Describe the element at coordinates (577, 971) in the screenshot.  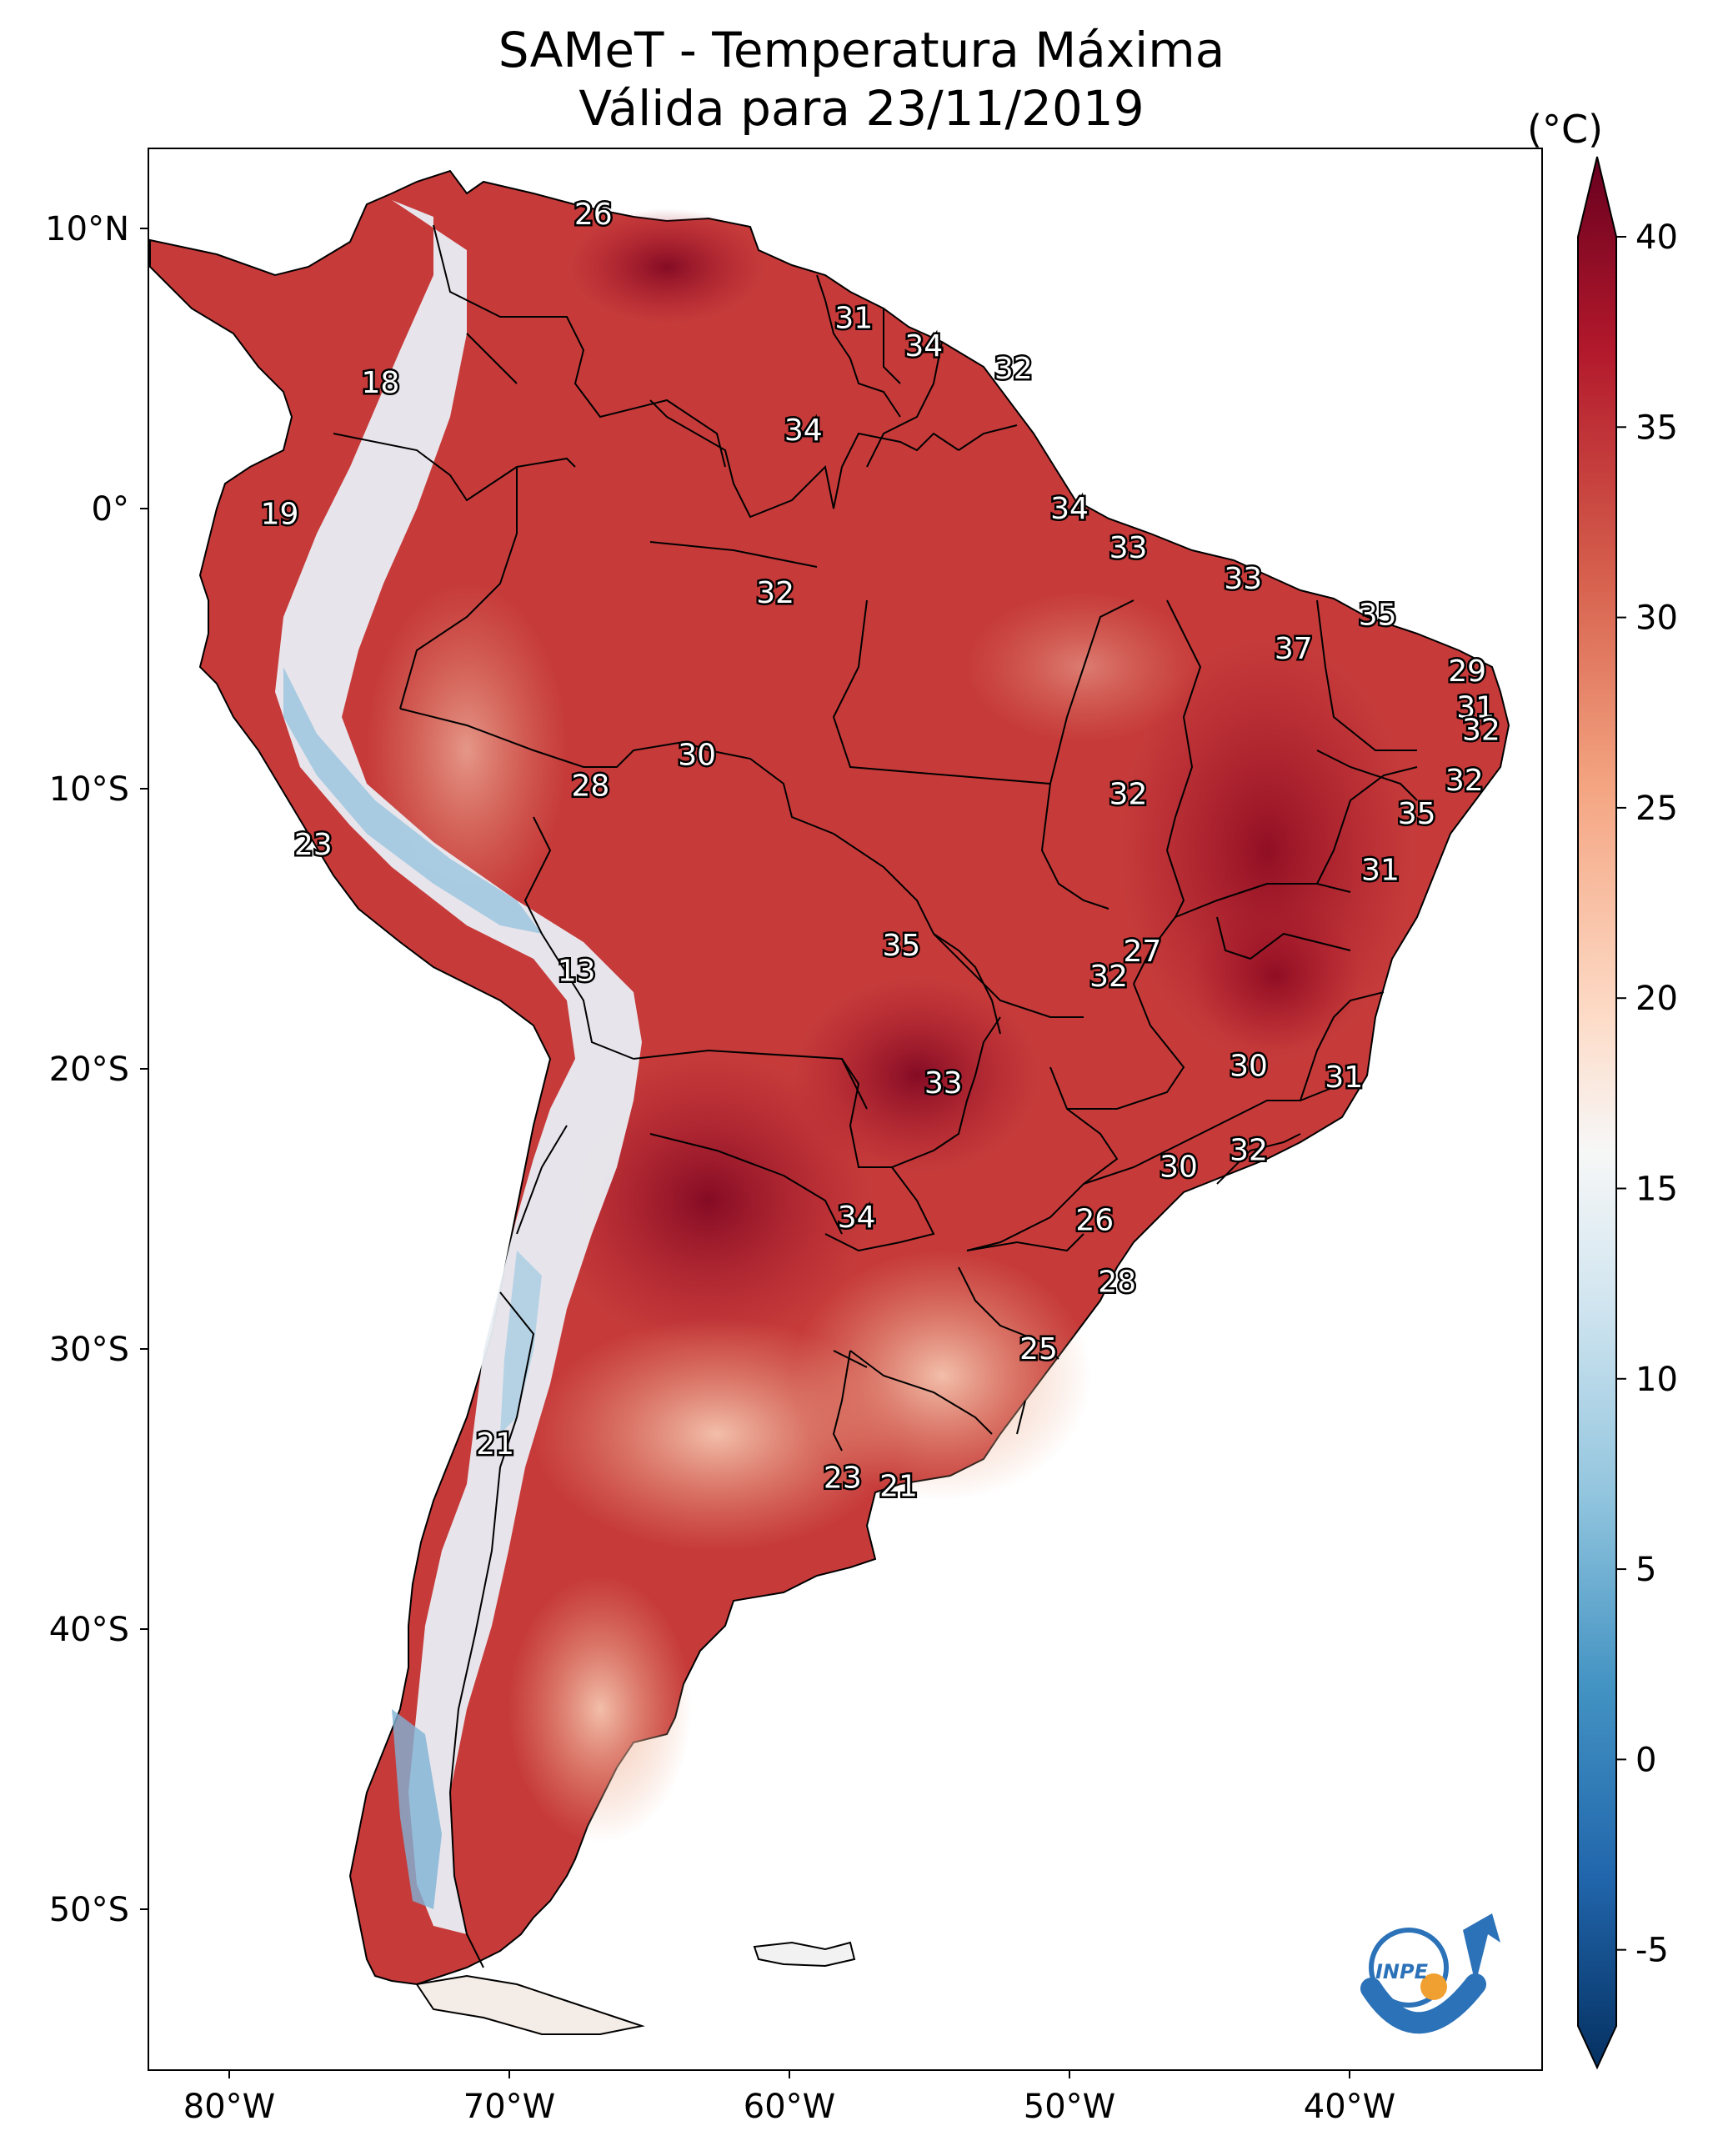
I see `station-value: 13` at that location.